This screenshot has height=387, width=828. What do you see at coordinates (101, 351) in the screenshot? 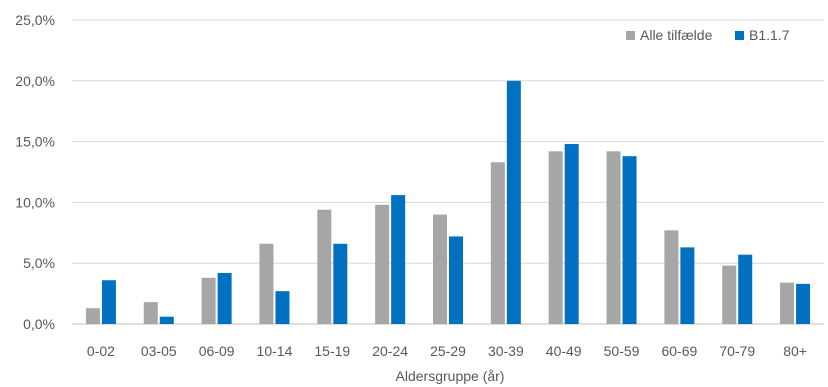
I see `x-tick-label: 0-02` at bounding box center [101, 351].